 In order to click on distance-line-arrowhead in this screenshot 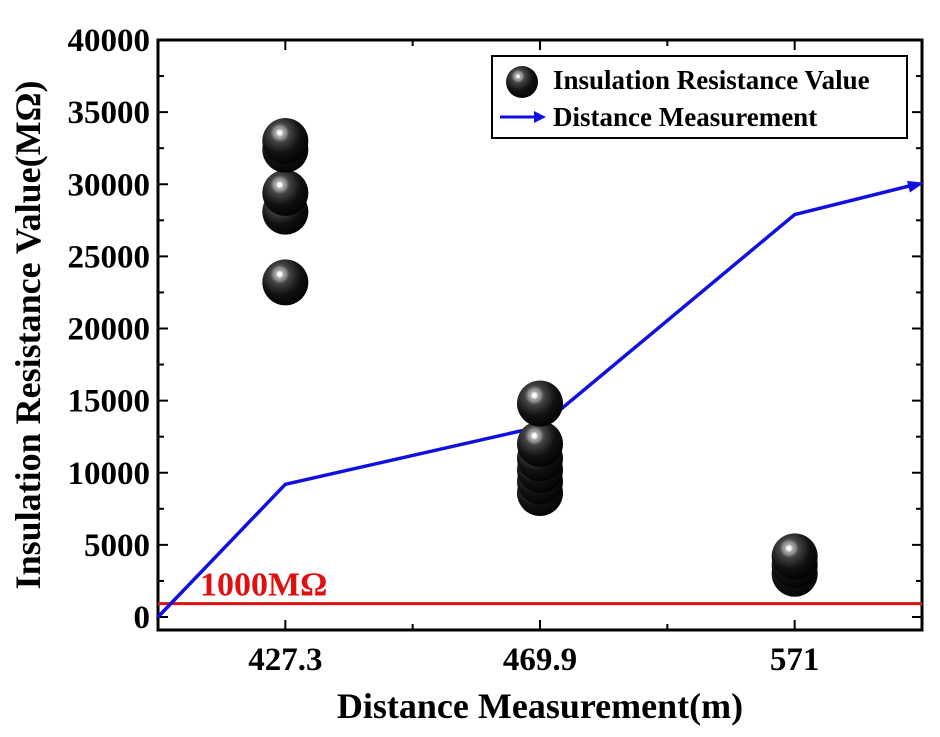, I will do `click(915, 186)`.